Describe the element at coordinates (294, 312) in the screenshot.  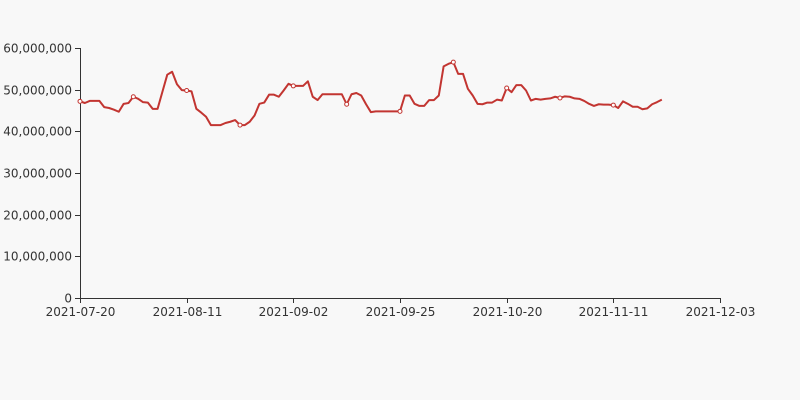
I see `x-tick-label: 2021-09-02` at that location.